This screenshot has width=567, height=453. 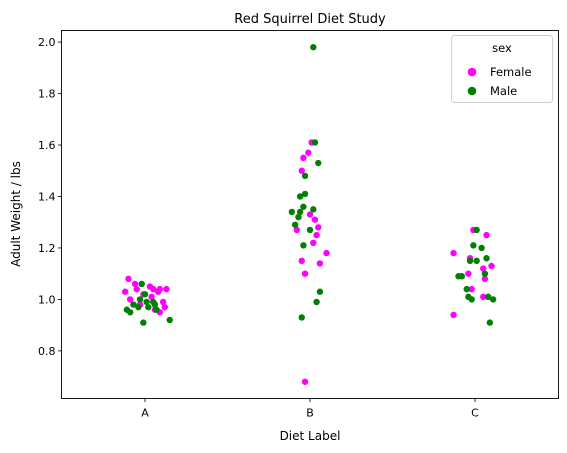 I want to click on x-tick-label: A, so click(x=145, y=413).